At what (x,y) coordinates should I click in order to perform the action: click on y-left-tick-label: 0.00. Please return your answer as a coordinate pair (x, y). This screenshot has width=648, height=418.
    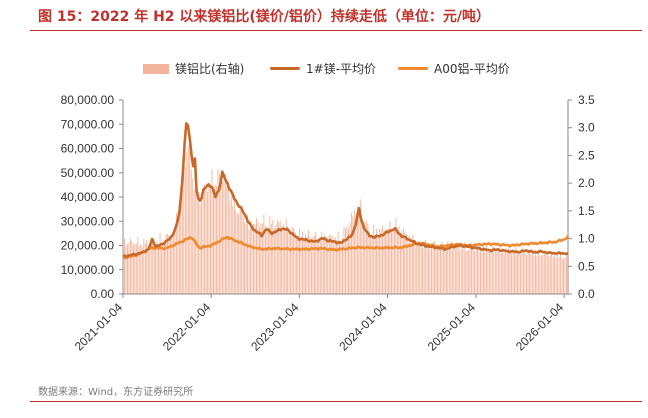
    Looking at the image, I should click on (103, 294).